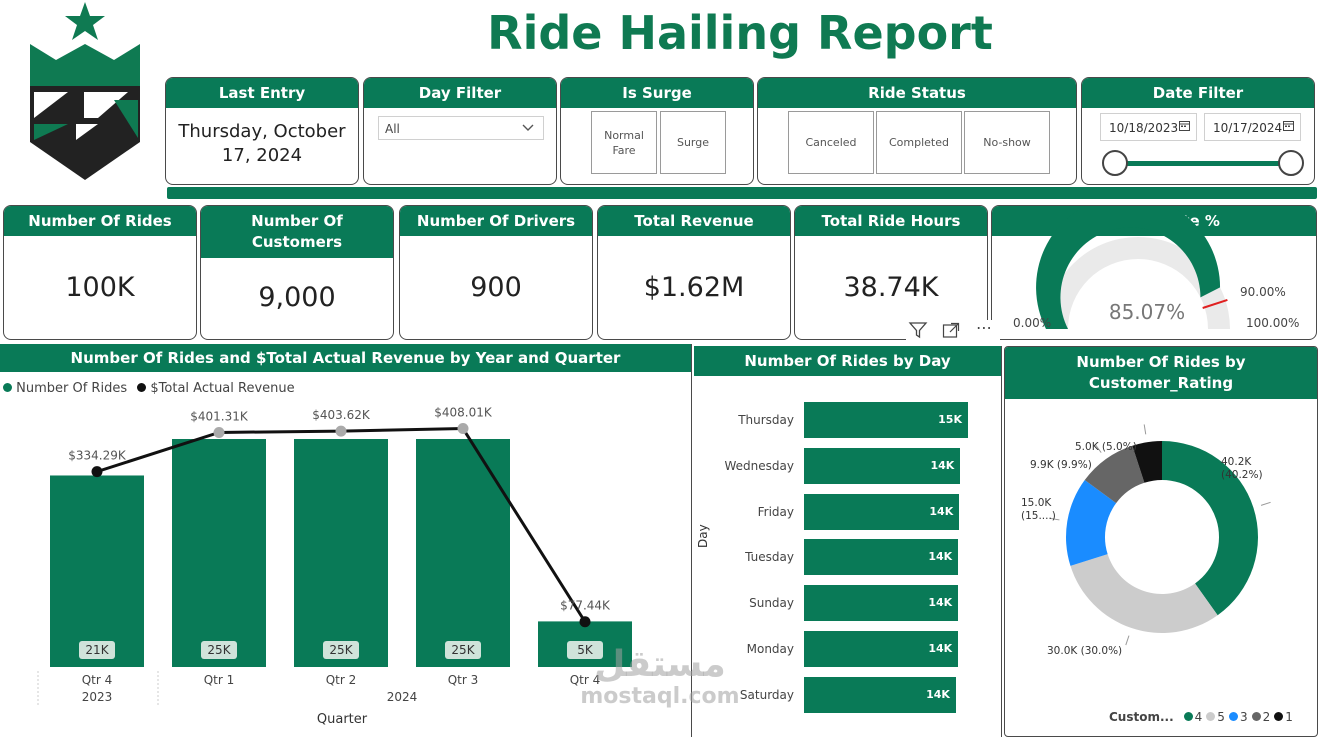 The image size is (1322, 737). I want to click on kpi-rides-card: Number Of Rides 100K, so click(100, 272).